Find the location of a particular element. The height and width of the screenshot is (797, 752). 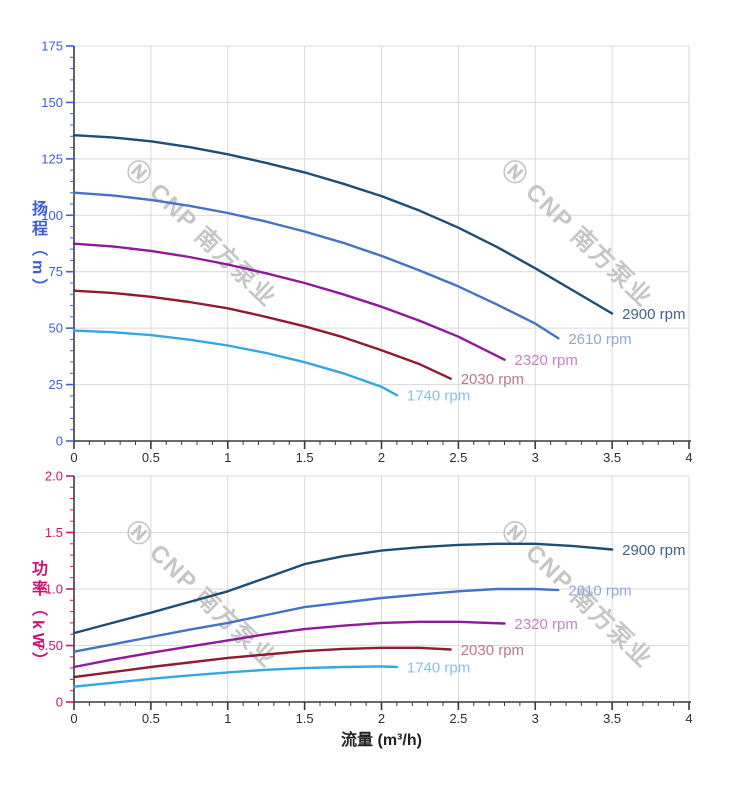

power-curve-2320-rpm is located at coordinates (289, 644).